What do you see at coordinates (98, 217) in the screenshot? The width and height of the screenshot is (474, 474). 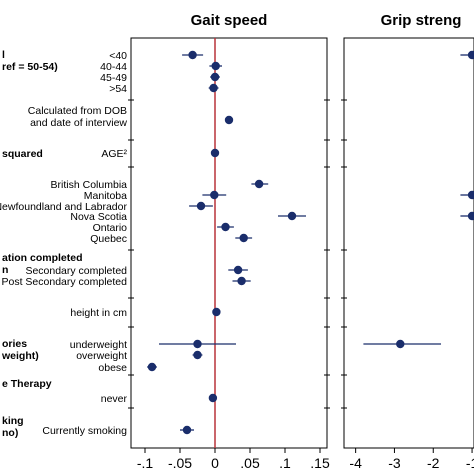 I see `row-label: Nova Scotia` at bounding box center [98, 217].